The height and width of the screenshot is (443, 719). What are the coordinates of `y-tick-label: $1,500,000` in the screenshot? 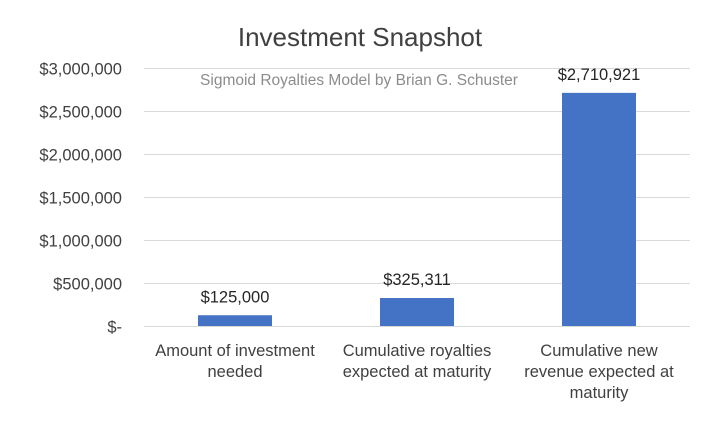 It's located at (80, 199).